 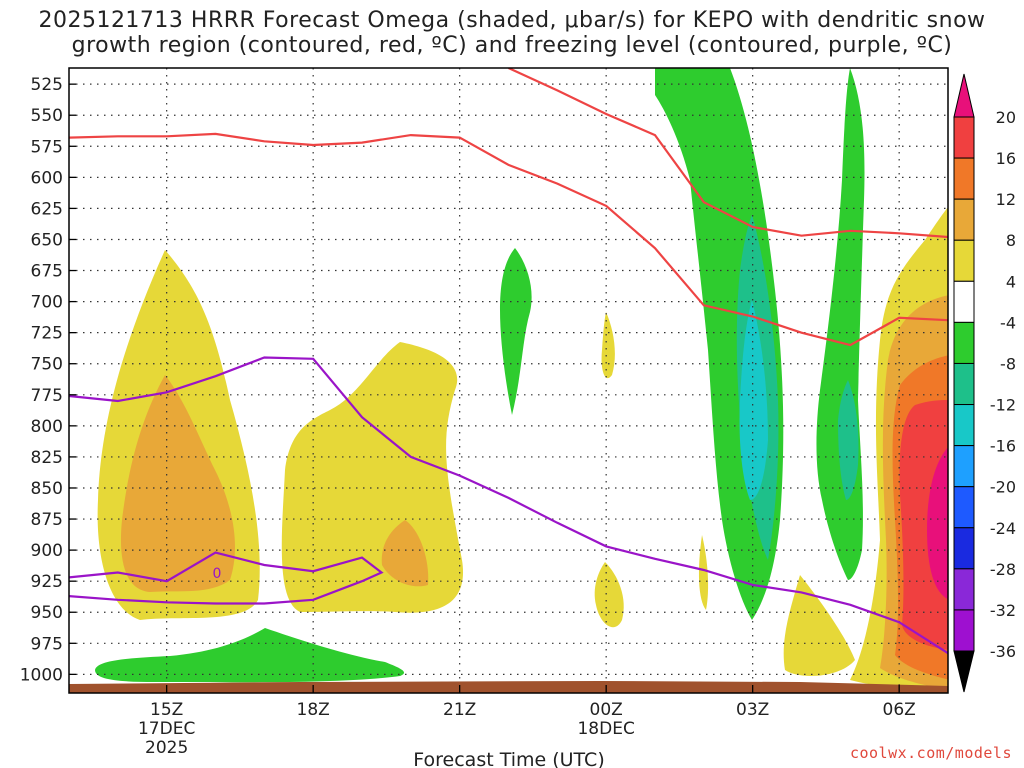 What do you see at coordinates (1006, 158) in the screenshot?
I see `colorbar-label: 16` at bounding box center [1006, 158].